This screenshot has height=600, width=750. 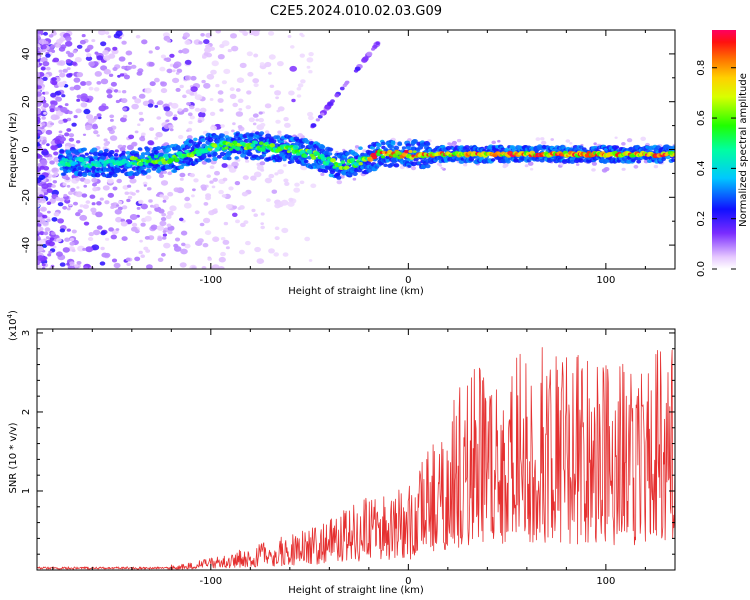 What do you see at coordinates (26, 101) in the screenshot?
I see `spectrogram-y-tick-label: 20` at bounding box center [26, 101].